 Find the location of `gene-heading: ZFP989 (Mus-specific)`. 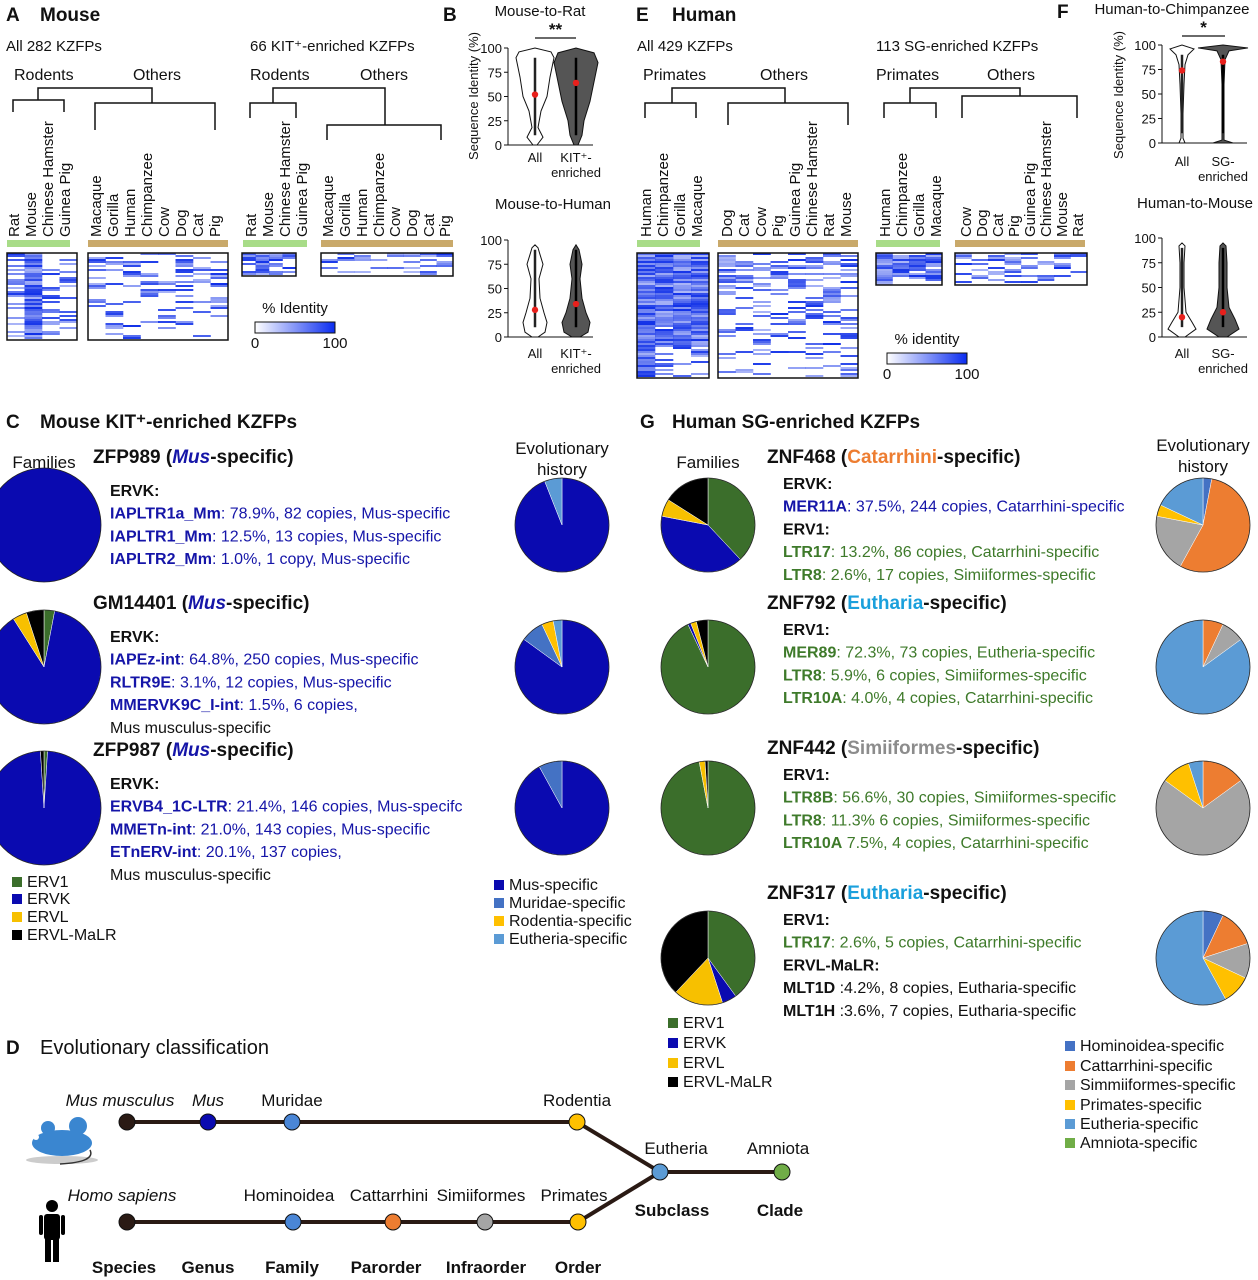

gene-heading: ZFP989 (Mus-specific) is located at coordinates (193, 457).